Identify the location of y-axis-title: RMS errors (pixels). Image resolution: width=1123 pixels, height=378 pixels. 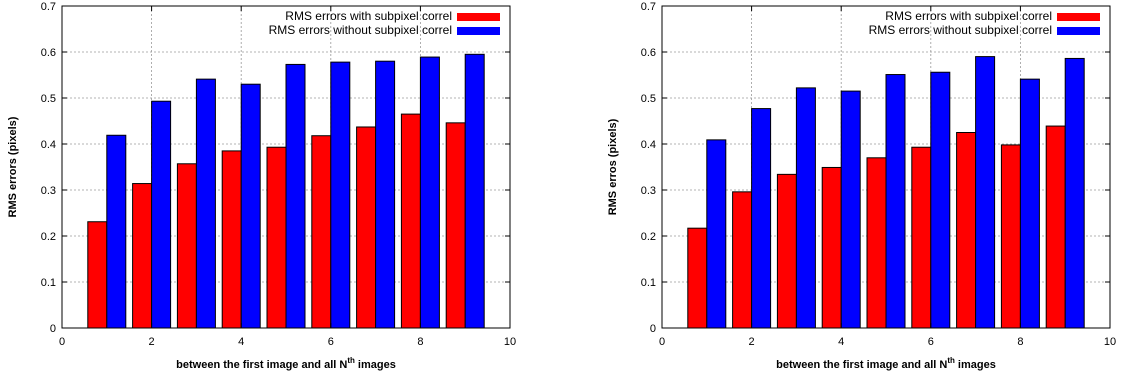
(13, 166).